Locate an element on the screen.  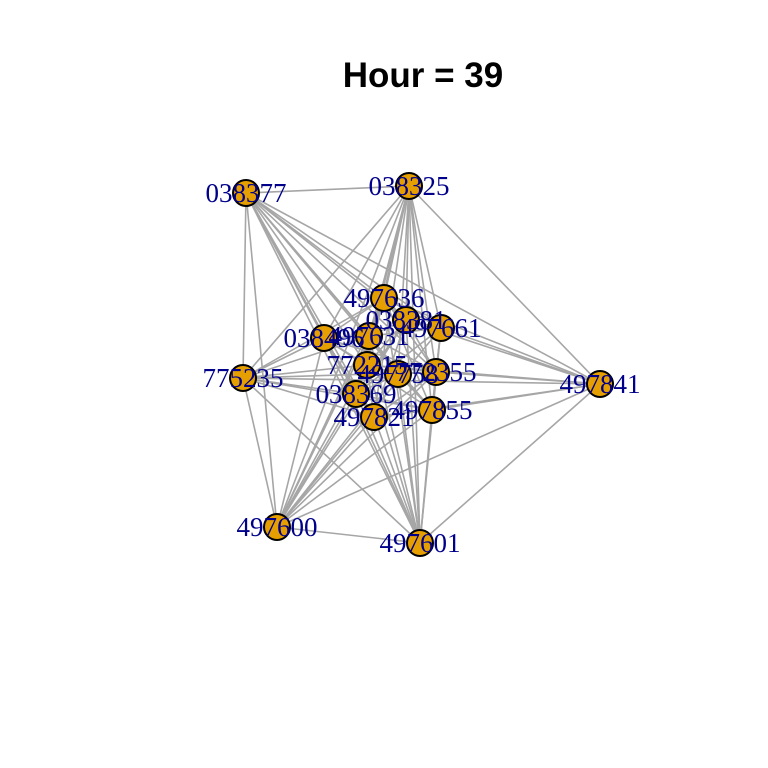
node-label: 497841 is located at coordinates (600, 384).